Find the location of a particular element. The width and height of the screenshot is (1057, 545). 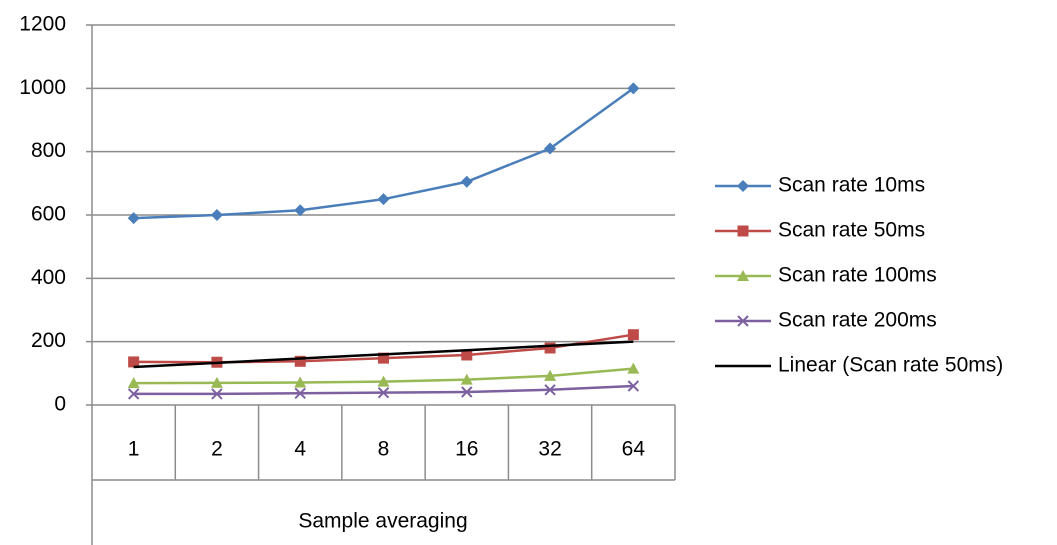

y-tick-label: 200 is located at coordinates (48, 340).